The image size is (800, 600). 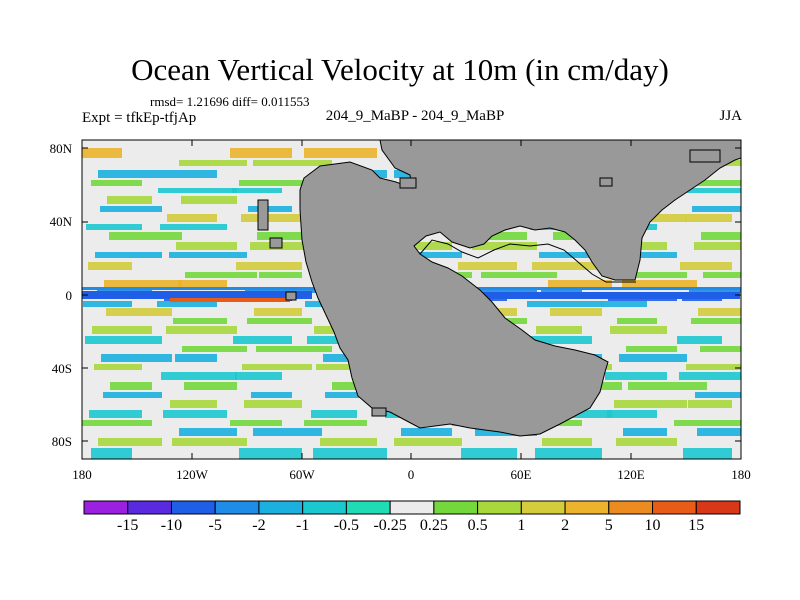 What do you see at coordinates (608, 525) in the screenshot?
I see `colorbar-label: 5` at bounding box center [608, 525].